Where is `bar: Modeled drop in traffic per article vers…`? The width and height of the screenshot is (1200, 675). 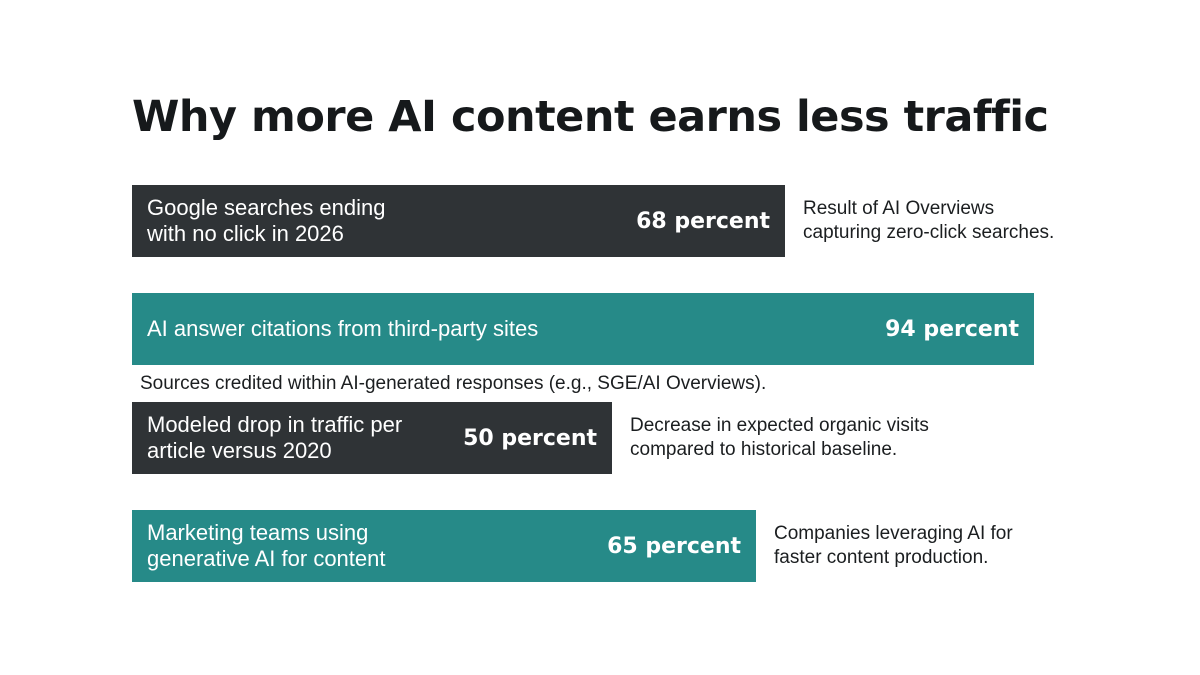
bar: Modeled drop in traffic per article vers… is located at coordinates (372, 438).